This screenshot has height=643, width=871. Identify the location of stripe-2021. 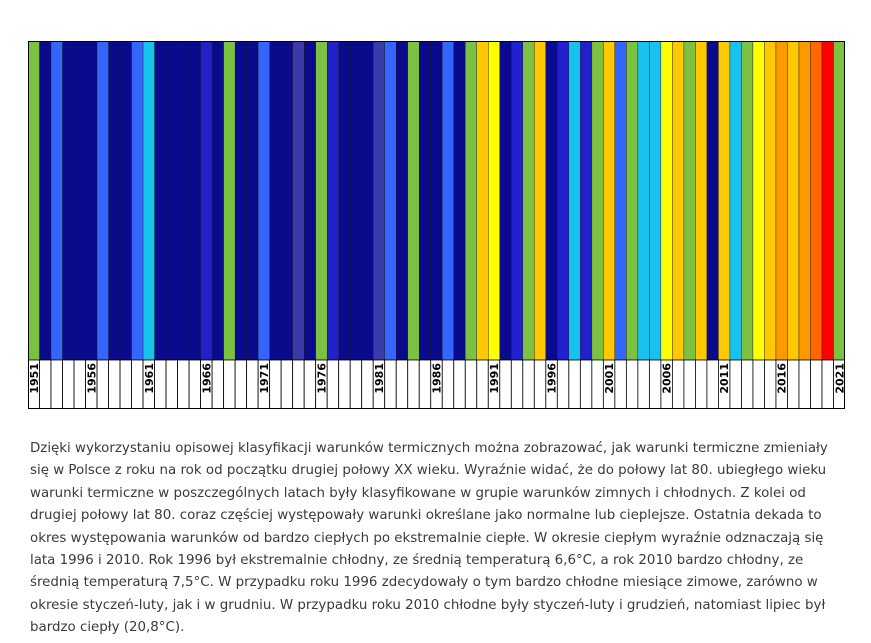
(839, 201).